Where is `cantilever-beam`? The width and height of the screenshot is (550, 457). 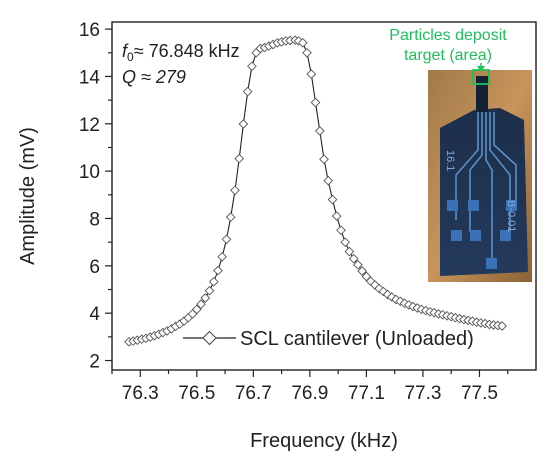
cantilever-beam is located at coordinates (482, 94).